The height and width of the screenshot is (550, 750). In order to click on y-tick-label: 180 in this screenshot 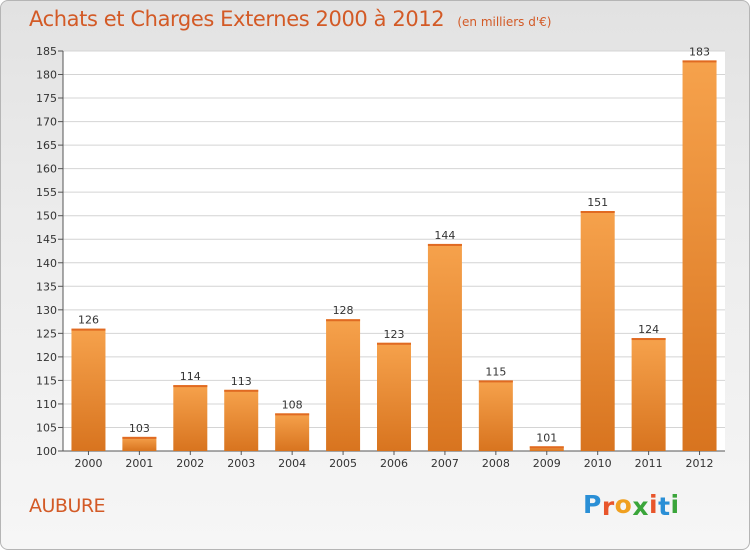, I will do `click(46, 75)`.